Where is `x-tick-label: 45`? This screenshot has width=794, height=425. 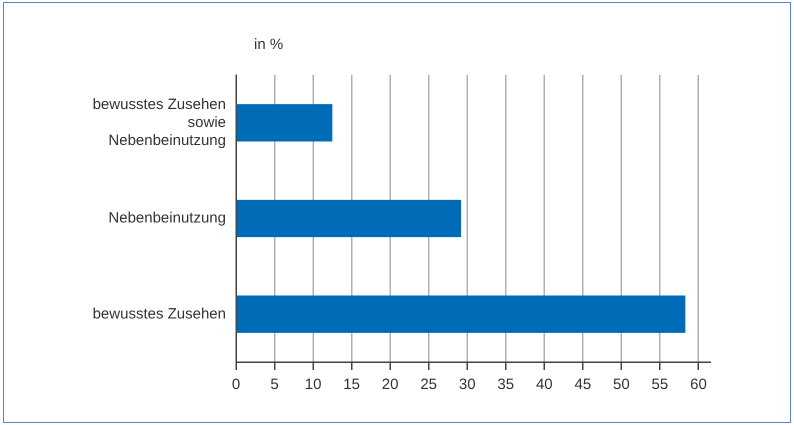
x-tick-label: 45 is located at coordinates (583, 385).